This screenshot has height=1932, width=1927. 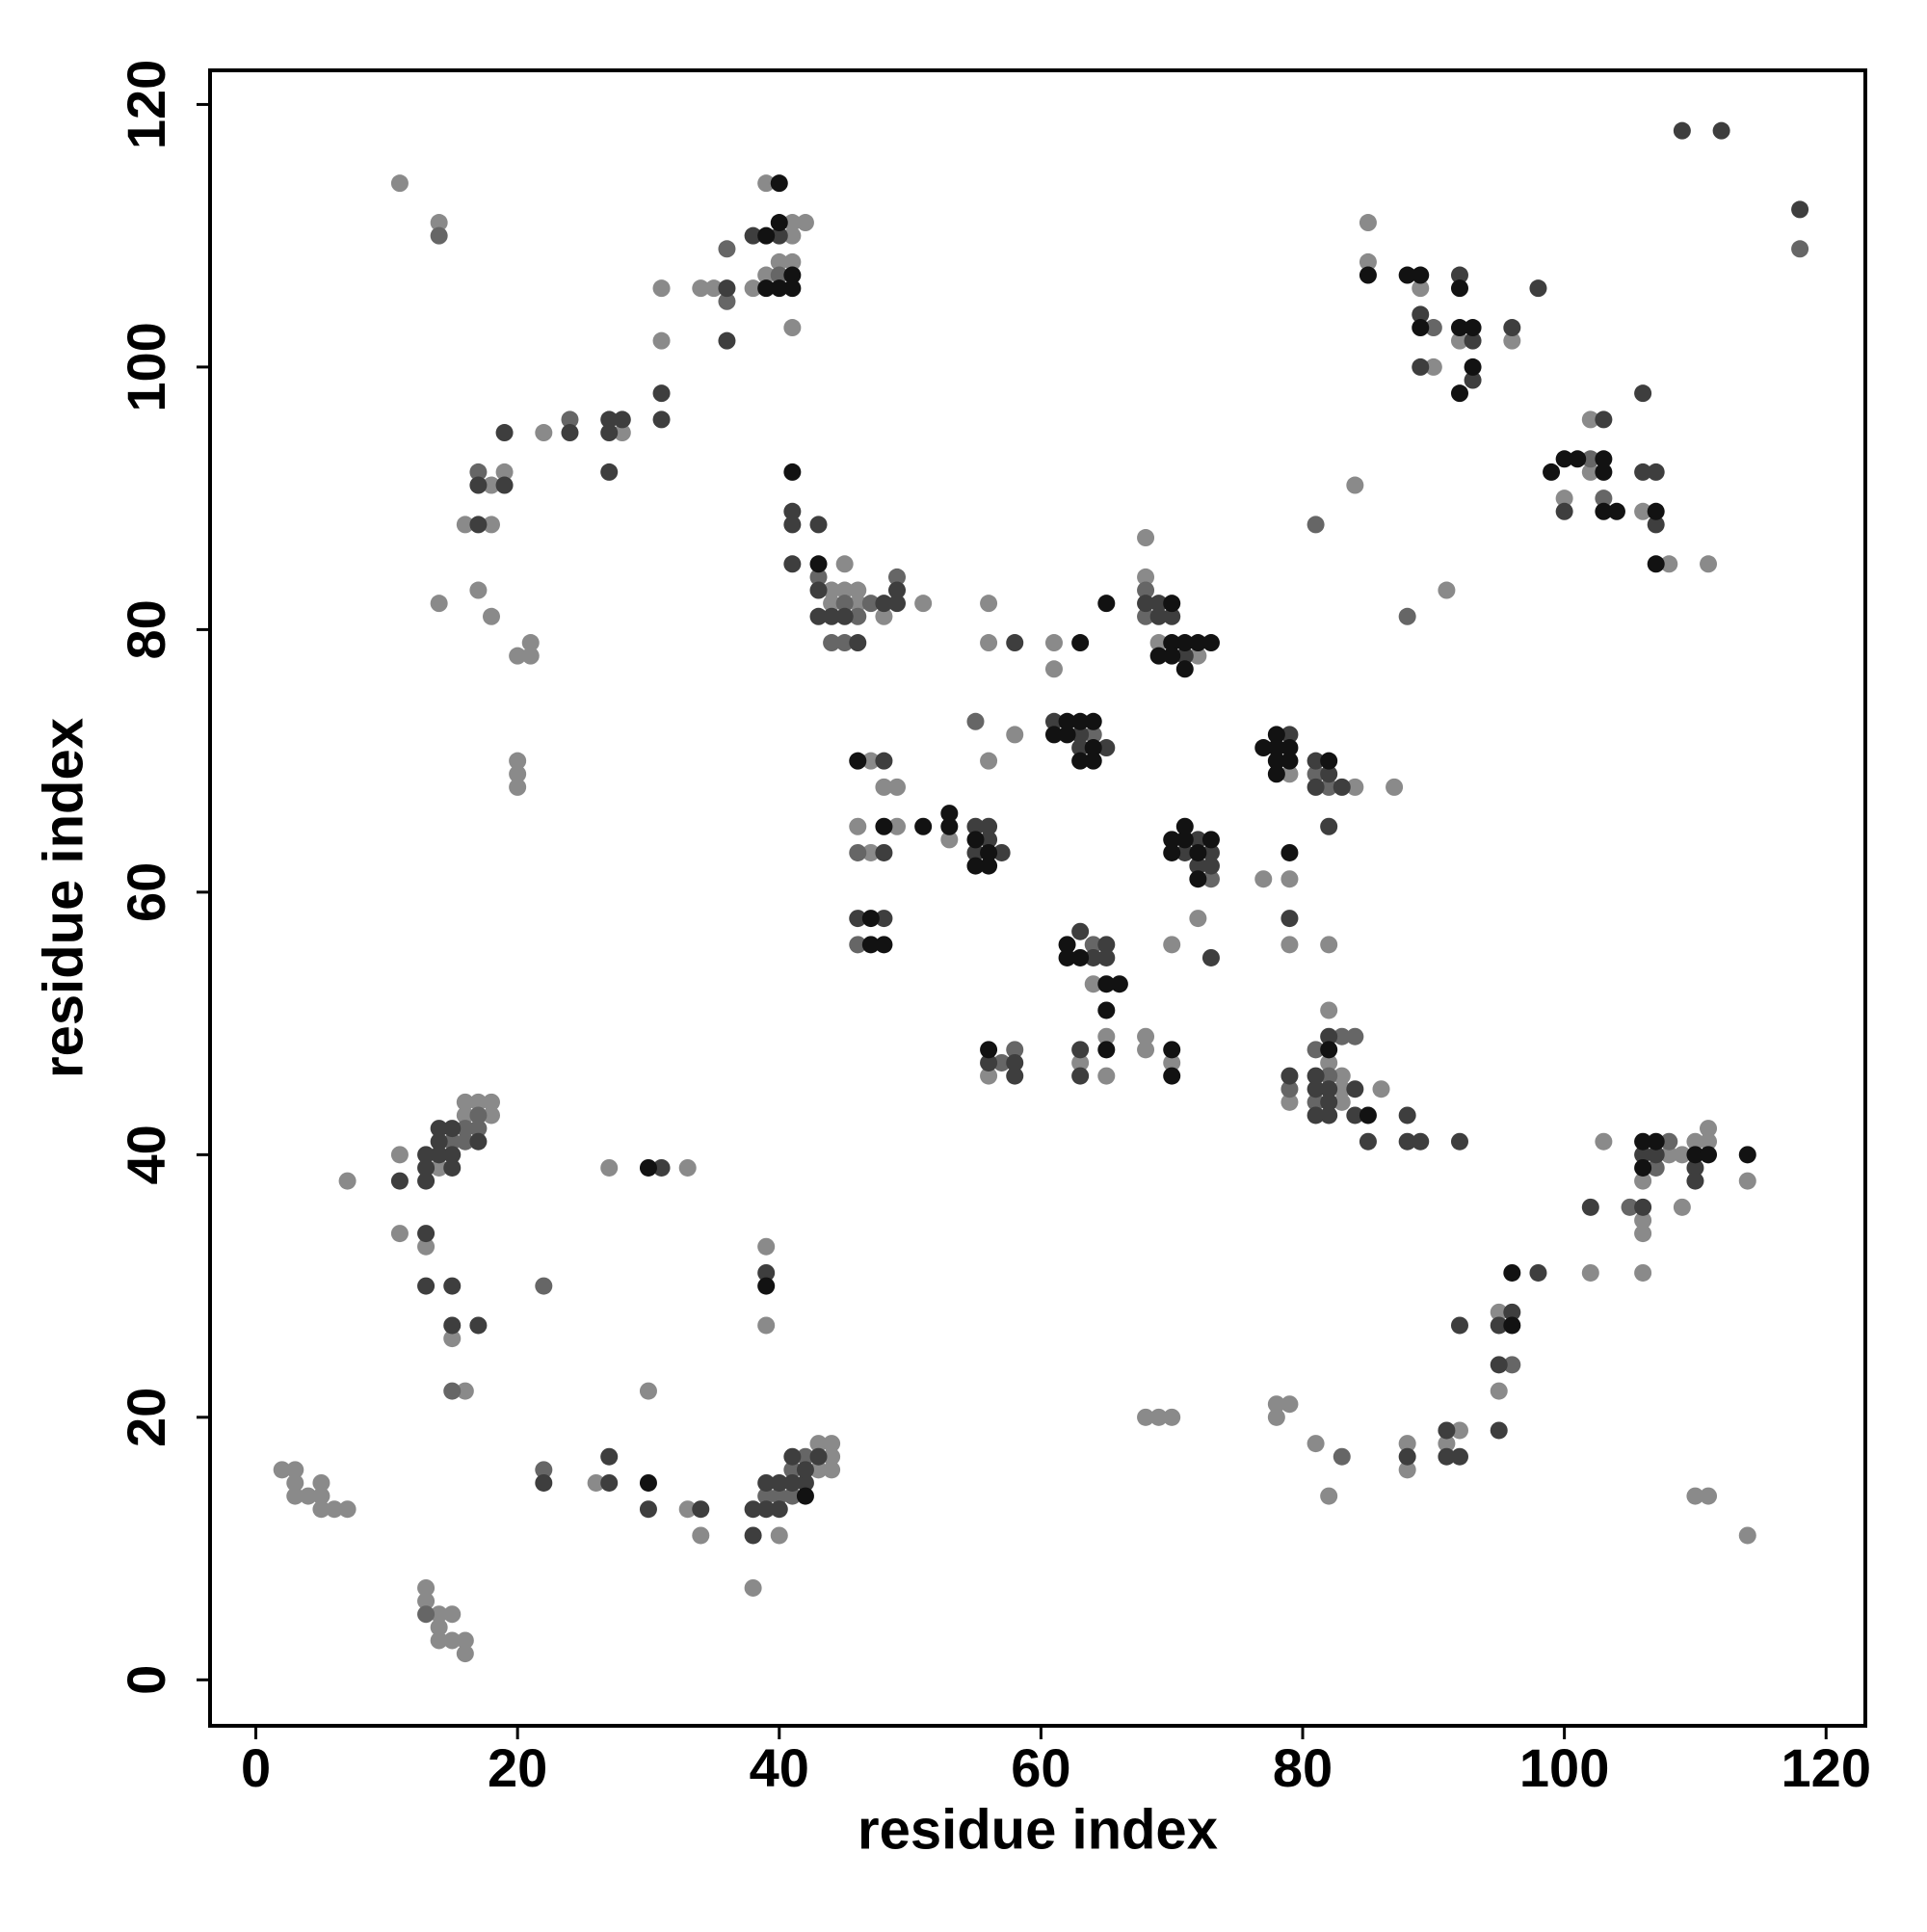 What do you see at coordinates (63, 898) in the screenshot?
I see `y-axis-title: residue index` at bounding box center [63, 898].